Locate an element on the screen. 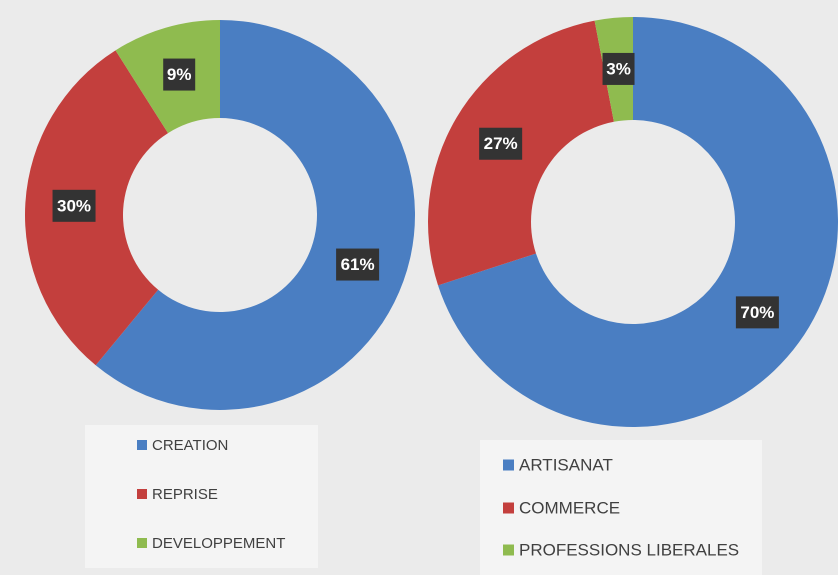  data-label: 27% is located at coordinates (501, 143).